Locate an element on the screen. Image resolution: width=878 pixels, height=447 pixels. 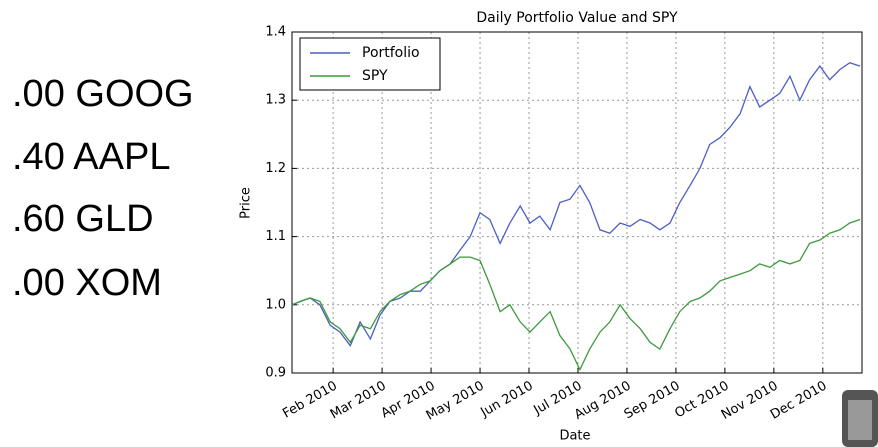
y-tick-label: 1.4 is located at coordinates (275, 32).